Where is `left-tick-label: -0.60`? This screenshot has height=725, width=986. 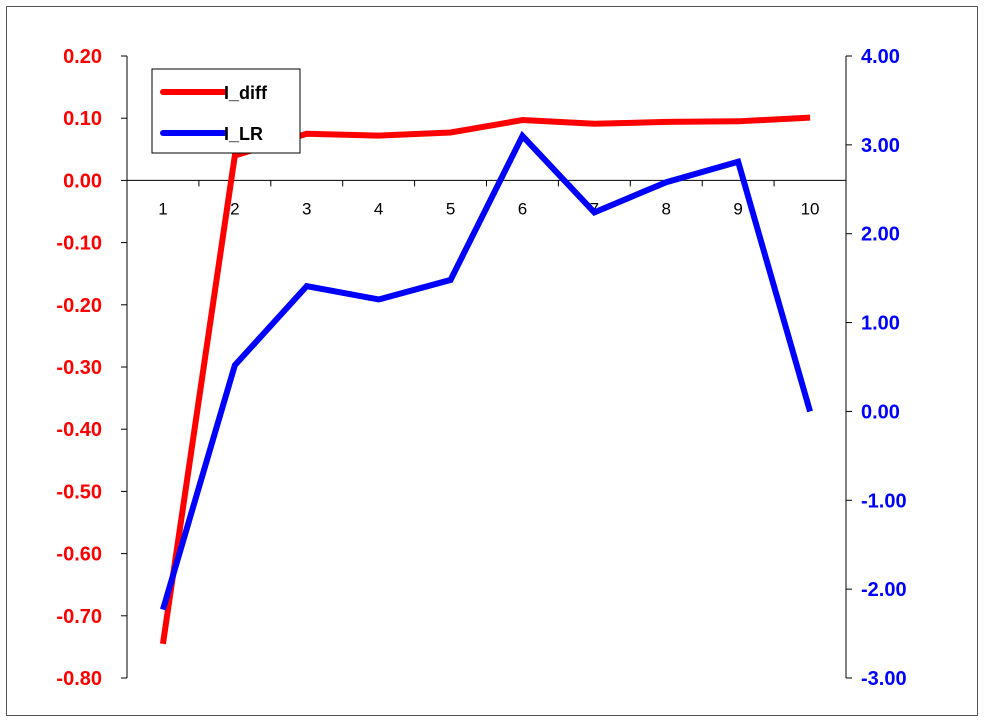
left-tick-label: -0.60 is located at coordinates (79, 555).